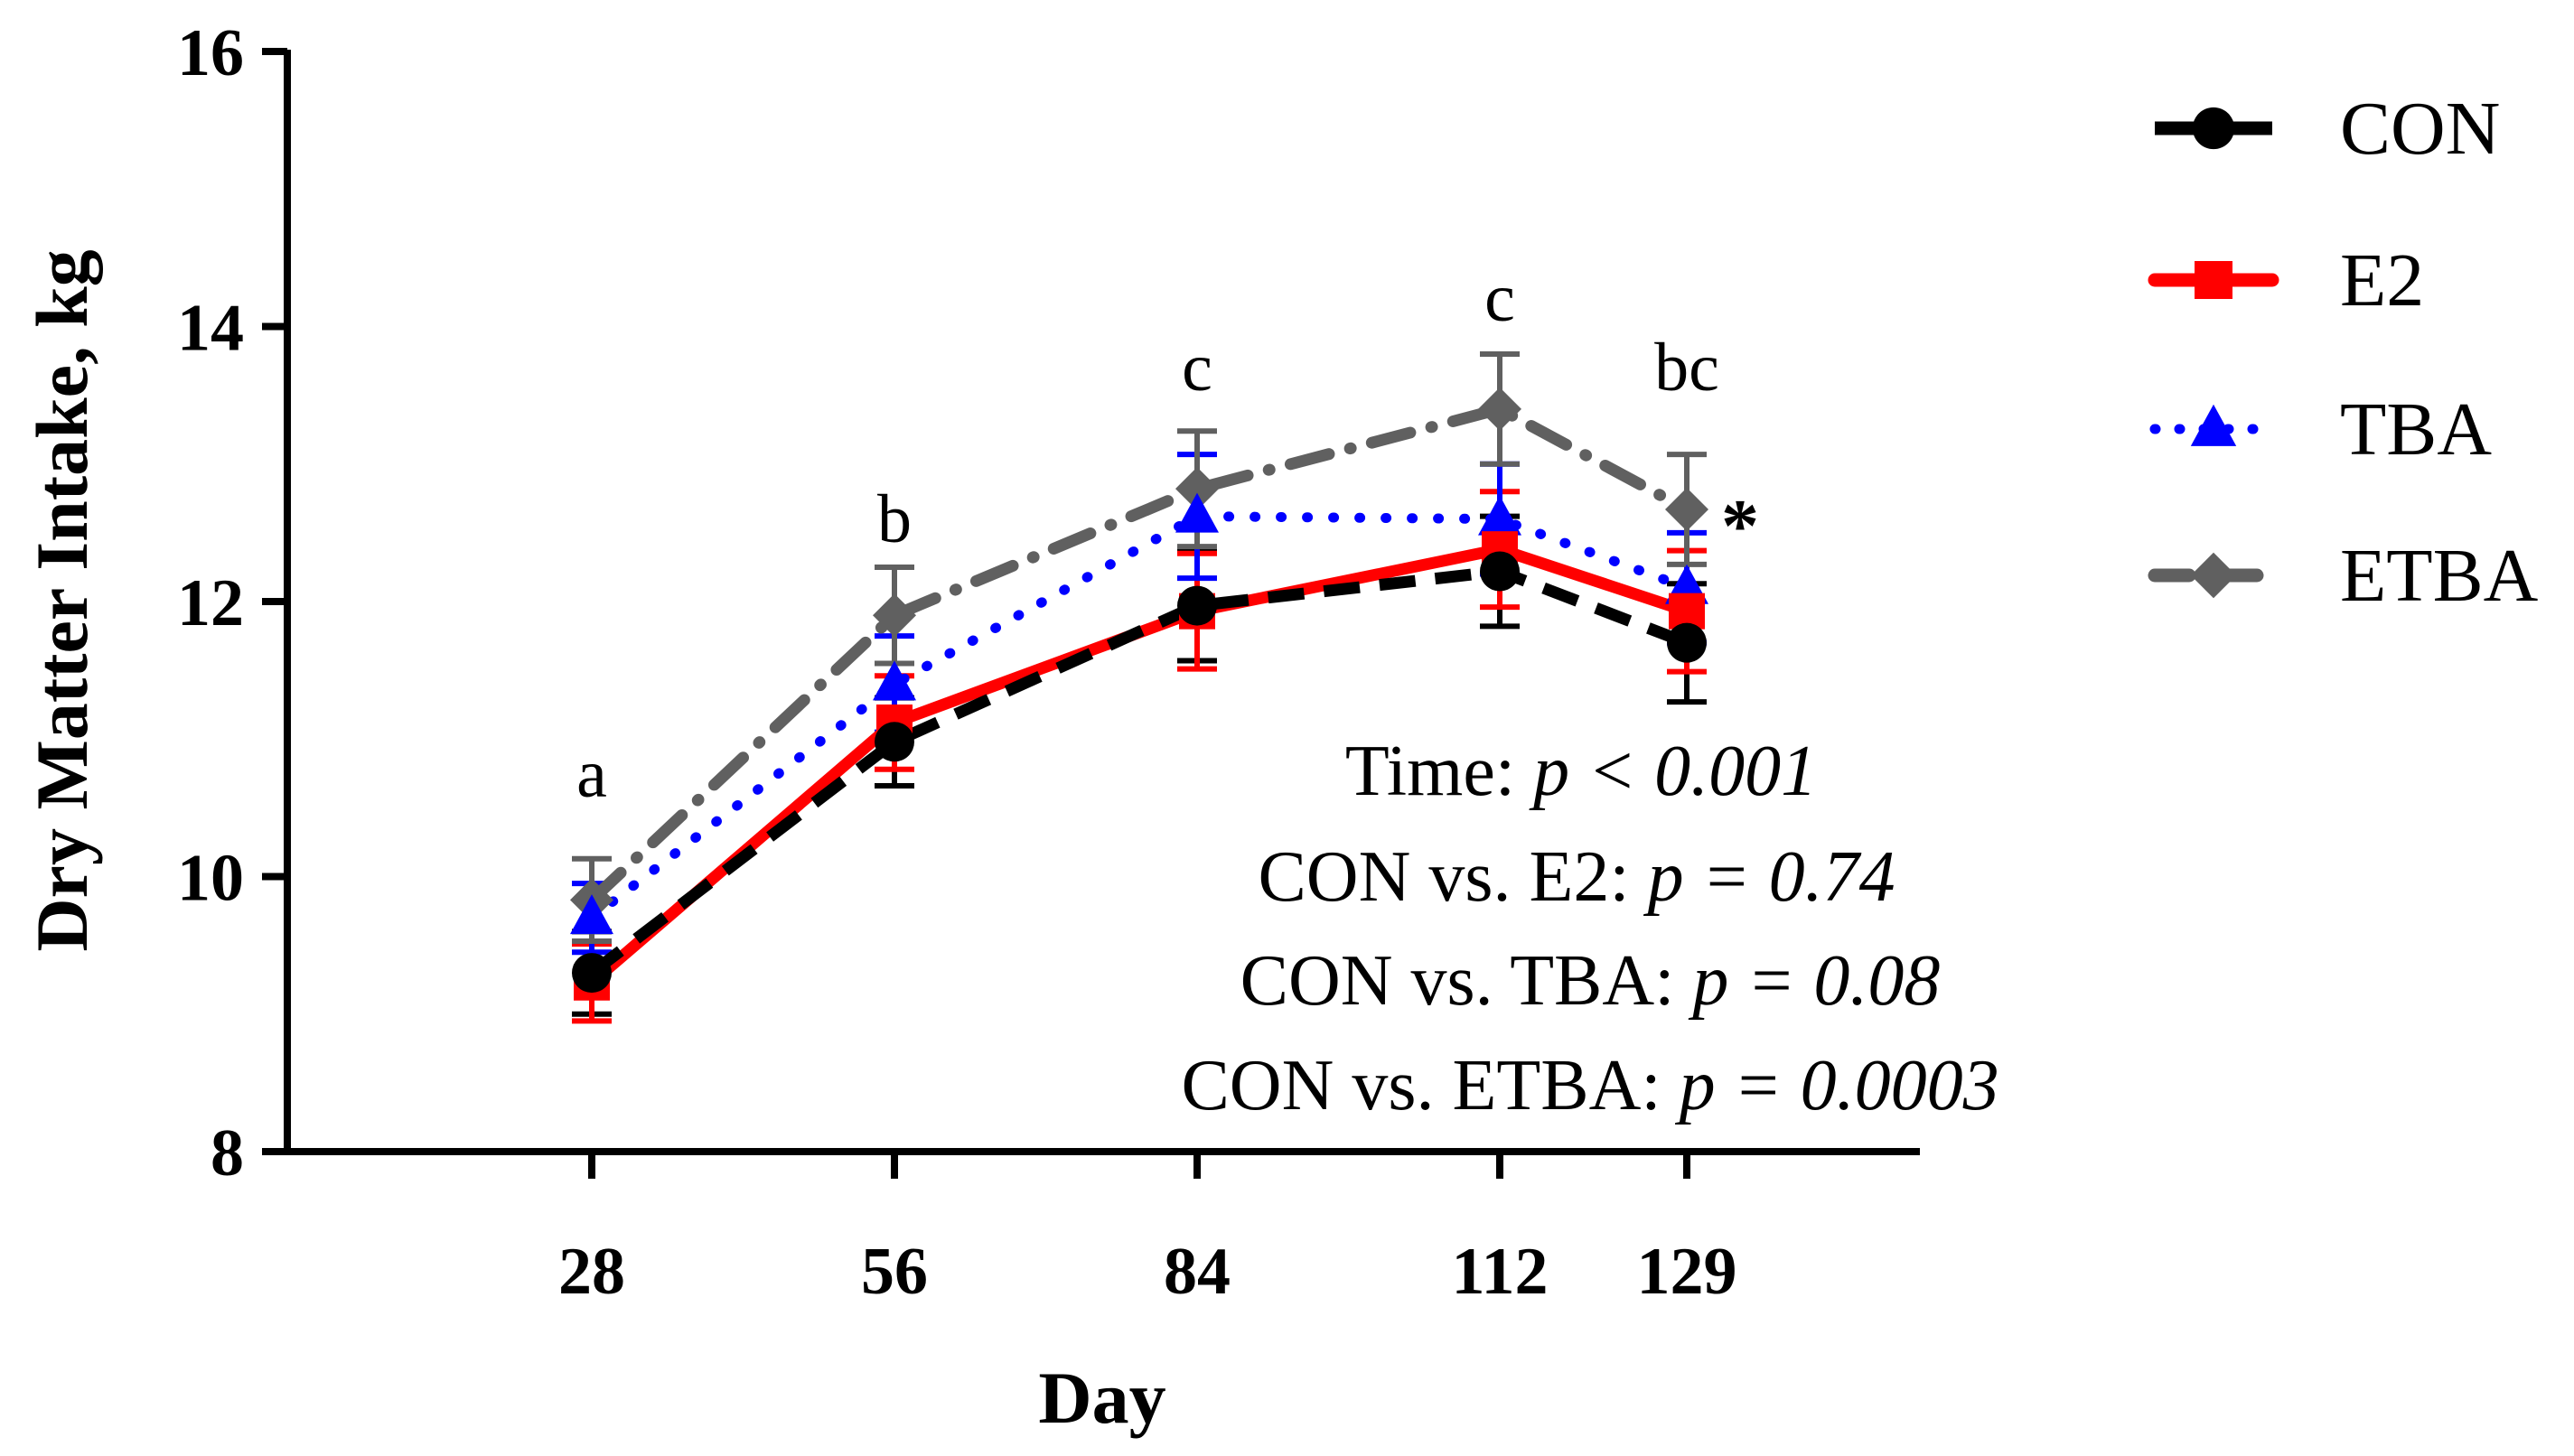 The image size is (2574, 1456). Describe the element at coordinates (1452, 877) in the screenshot. I see `stat-label: CON vs. E2:` at that location.